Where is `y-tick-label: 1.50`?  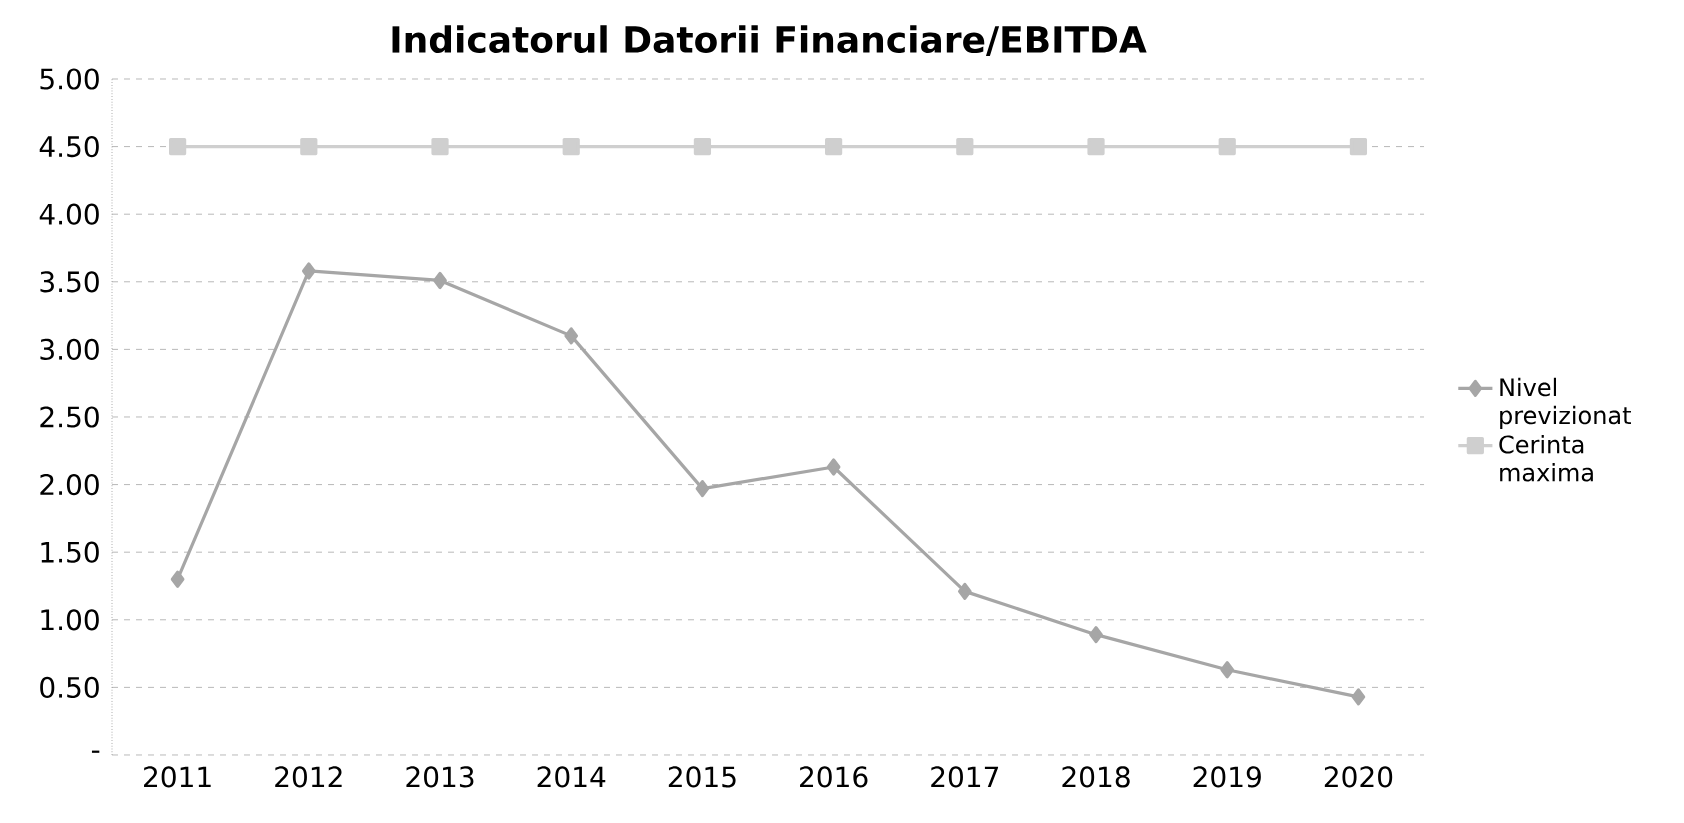
y-tick-label: 1.50 is located at coordinates (70, 552).